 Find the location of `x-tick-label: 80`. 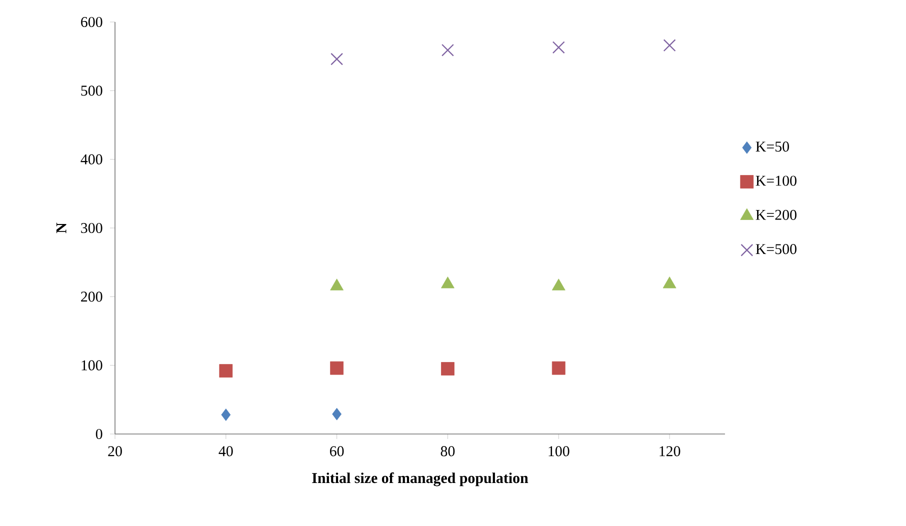

x-tick-label: 80 is located at coordinates (447, 451).